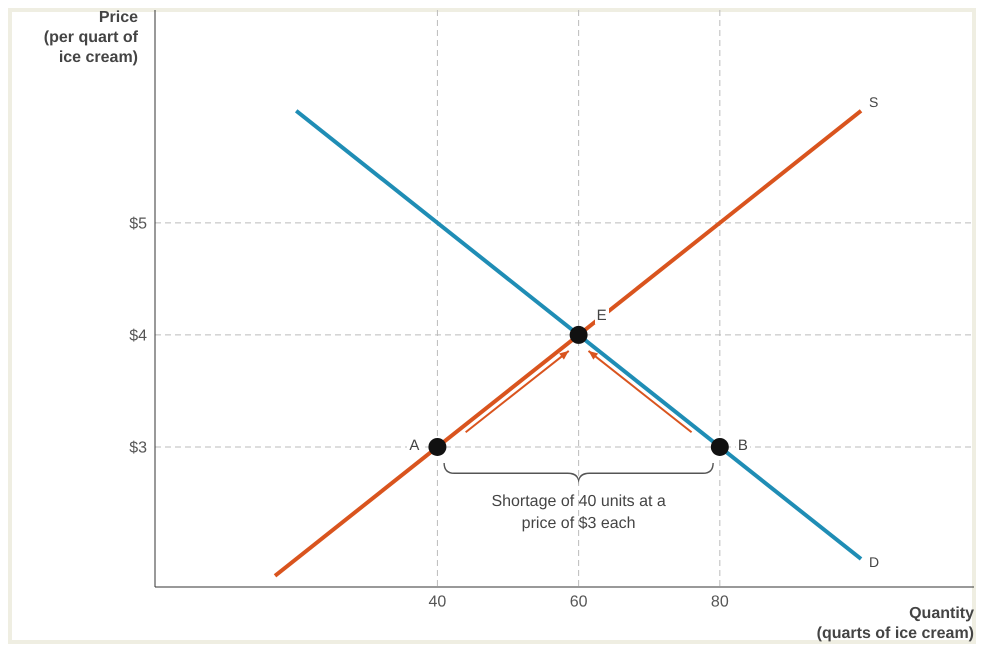 This screenshot has width=984, height=652. Describe the element at coordinates (719, 601) in the screenshot. I see `x-tick-label: 80` at that location.